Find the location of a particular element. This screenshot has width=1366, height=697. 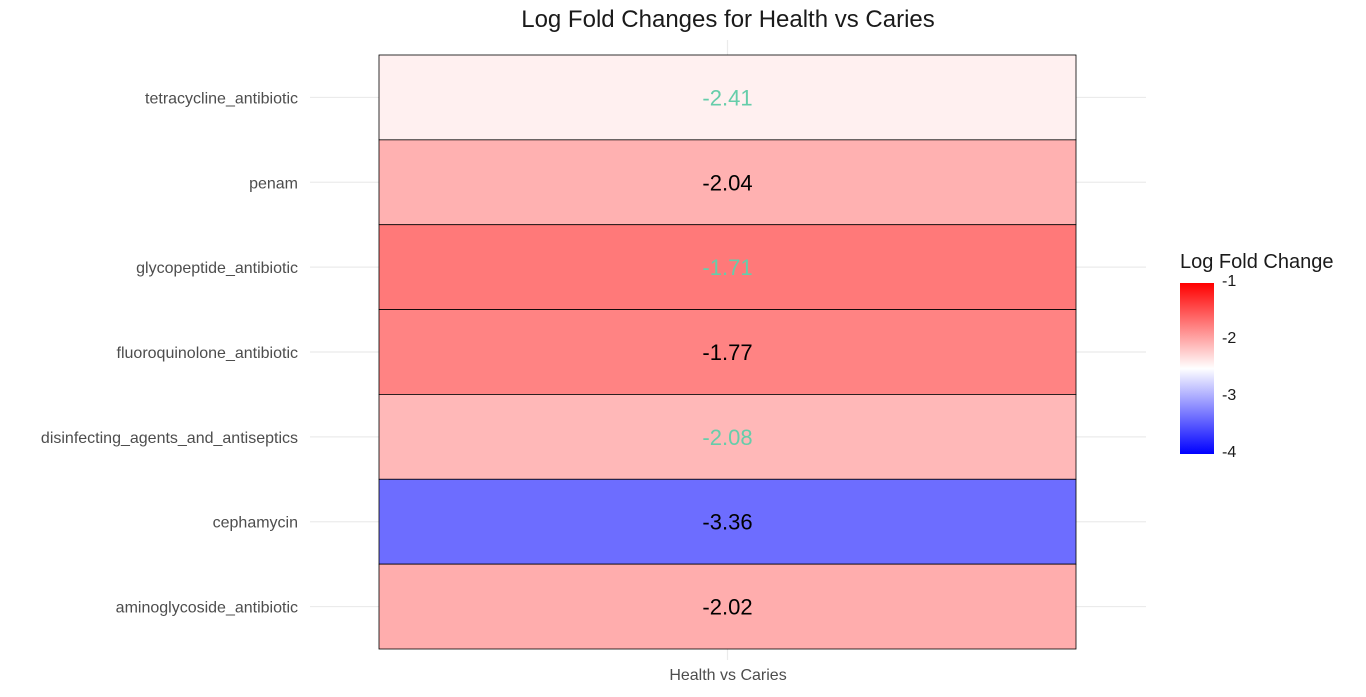

cell-value-label: -2.08 is located at coordinates (727, 437).